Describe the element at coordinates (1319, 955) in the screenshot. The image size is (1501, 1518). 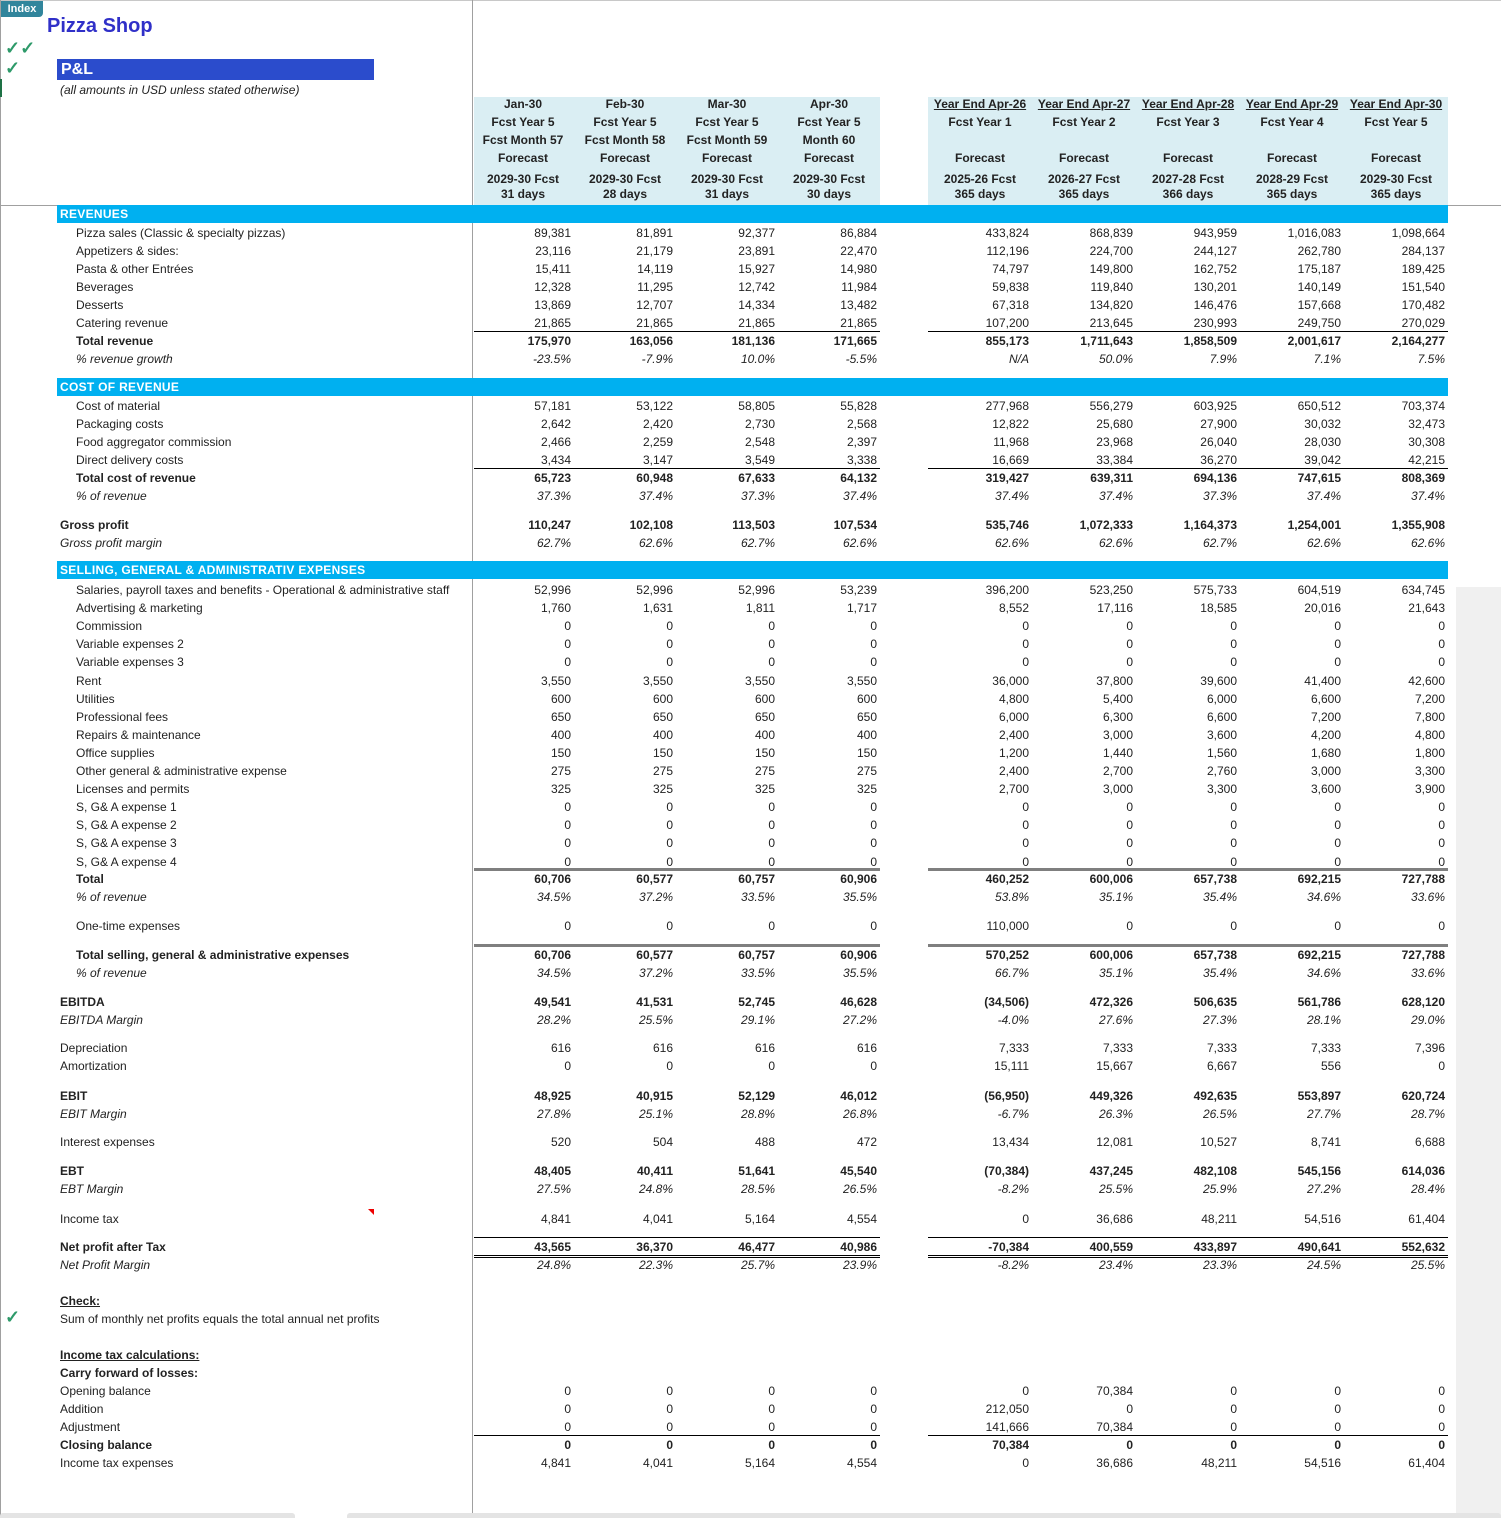
I see `value-cell: 692,215` at that location.